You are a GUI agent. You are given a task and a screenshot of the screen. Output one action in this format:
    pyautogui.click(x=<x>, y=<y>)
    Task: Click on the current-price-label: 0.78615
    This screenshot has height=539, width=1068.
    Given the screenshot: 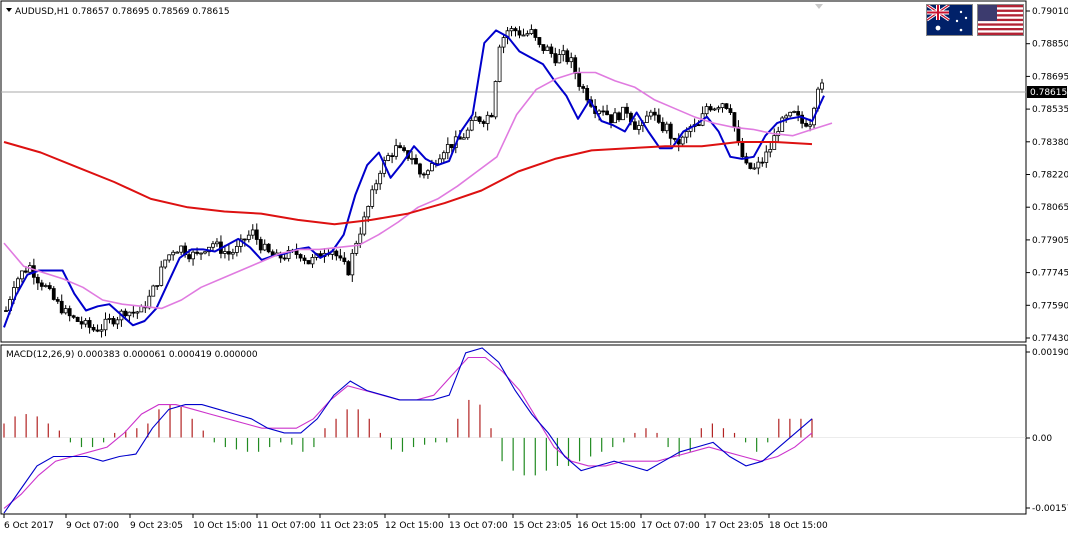 What is the action you would take?
    pyautogui.click(x=1048, y=93)
    